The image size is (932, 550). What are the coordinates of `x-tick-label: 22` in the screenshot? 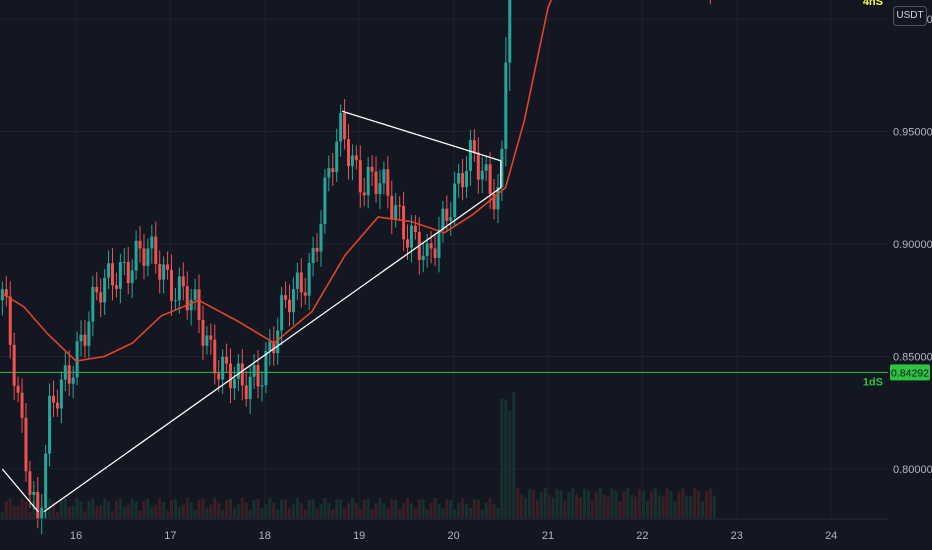 It's located at (642, 536).